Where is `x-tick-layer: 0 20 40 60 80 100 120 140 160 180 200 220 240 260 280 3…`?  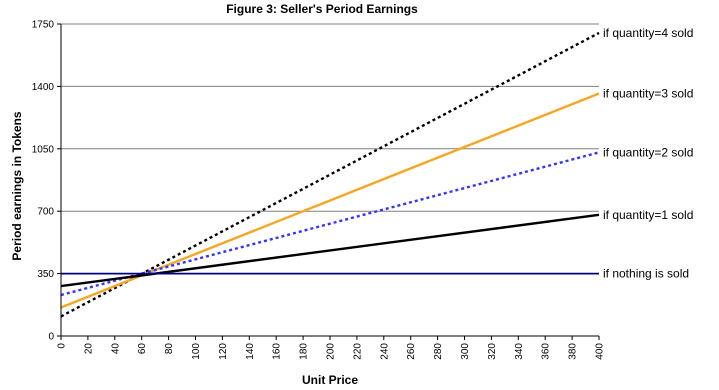
x-tick-layer: 0 20 40 60 80 100 120 140 160 180 200 220 240 260 280 3… is located at coordinates (331, 348).